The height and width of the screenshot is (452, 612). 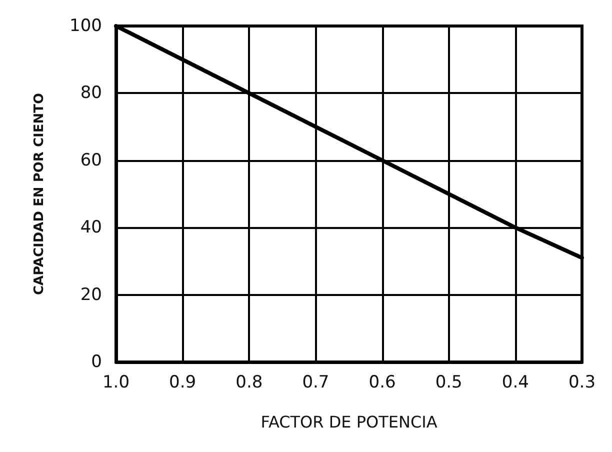 What do you see at coordinates (39, 194) in the screenshot?
I see `y-axis-title: CAPACIDAD EN POR CIENTO` at bounding box center [39, 194].